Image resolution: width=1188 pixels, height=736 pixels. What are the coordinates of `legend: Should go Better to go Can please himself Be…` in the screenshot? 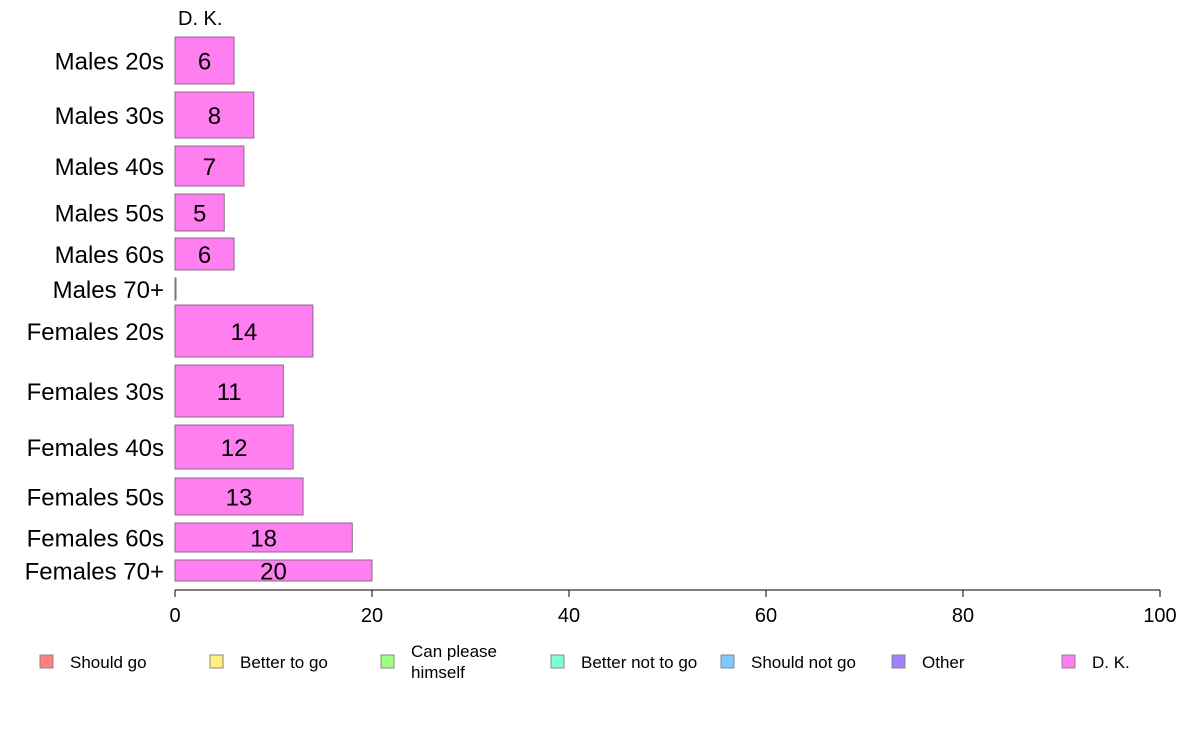 It's located at (584, 662).